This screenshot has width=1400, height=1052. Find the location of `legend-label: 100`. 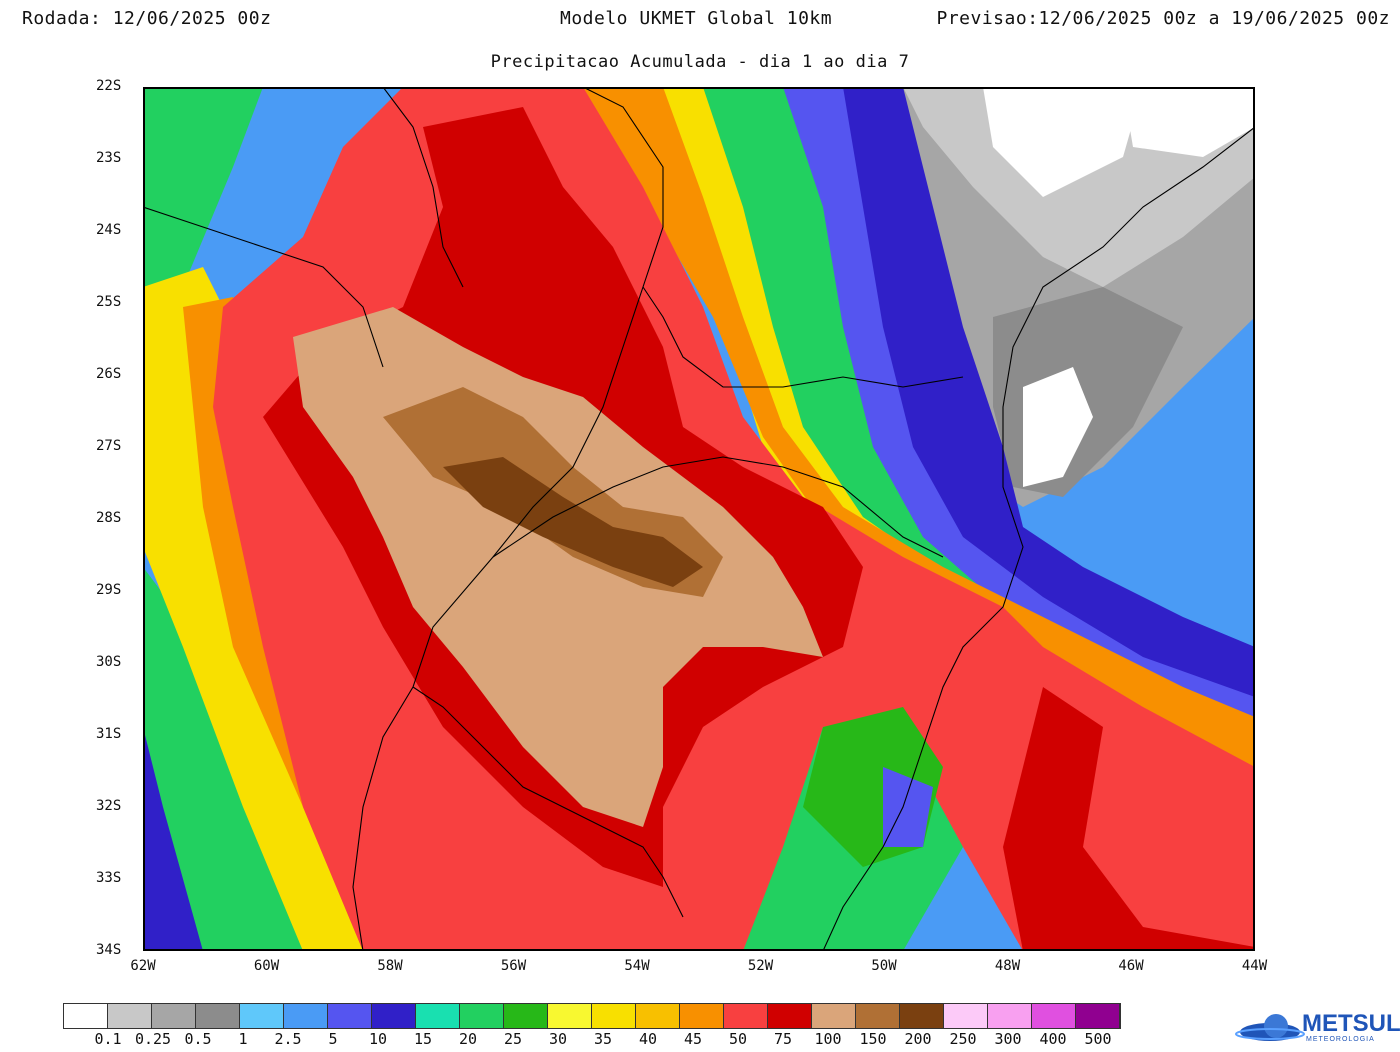

legend-label: 100 is located at coordinates (828, 1039).